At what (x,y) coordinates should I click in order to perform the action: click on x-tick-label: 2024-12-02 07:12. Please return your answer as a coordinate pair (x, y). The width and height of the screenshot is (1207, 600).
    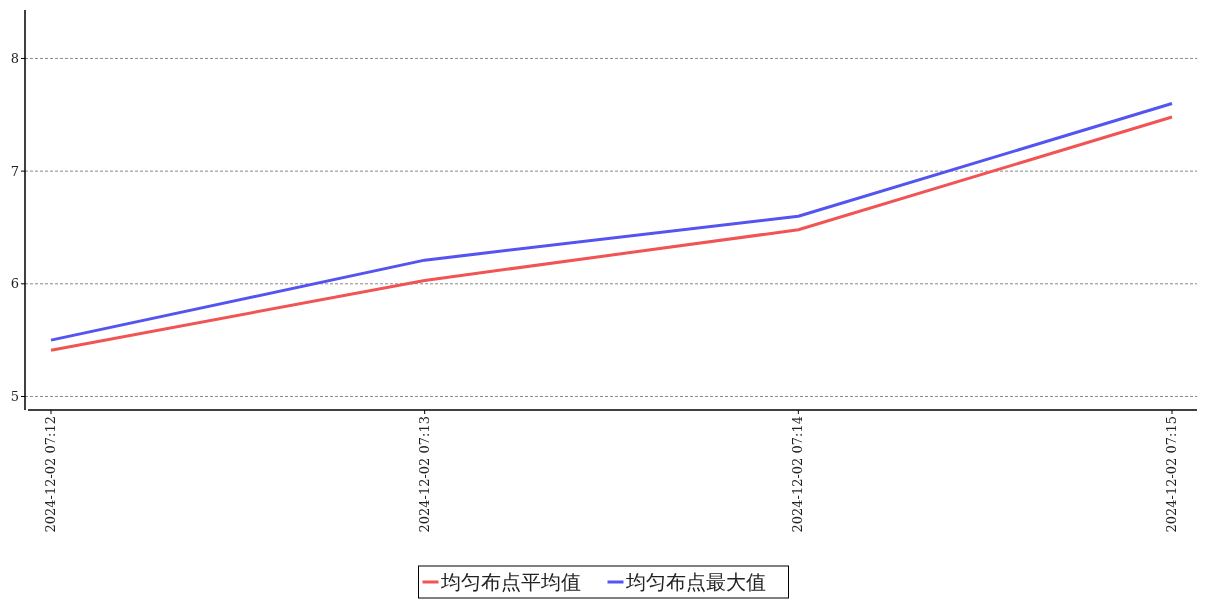
    Looking at the image, I should click on (50, 474).